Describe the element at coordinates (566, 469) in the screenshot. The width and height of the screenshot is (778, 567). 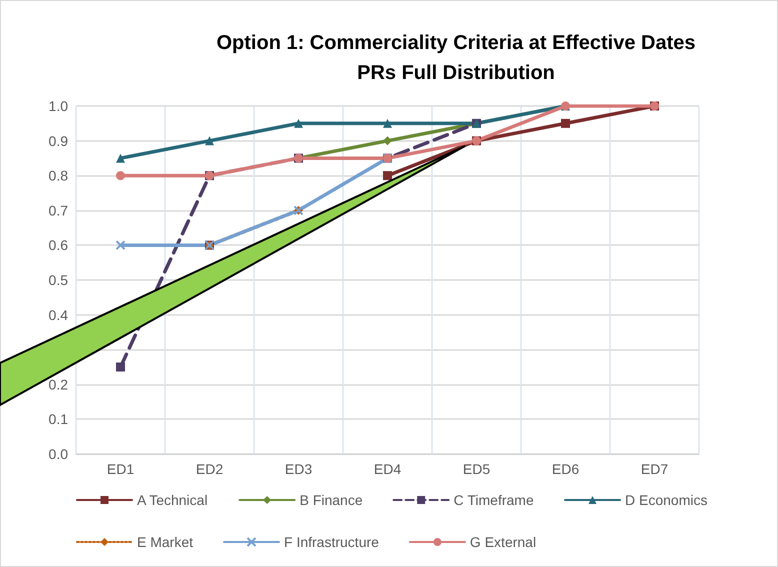
I see `x-tick-label: ED6` at that location.